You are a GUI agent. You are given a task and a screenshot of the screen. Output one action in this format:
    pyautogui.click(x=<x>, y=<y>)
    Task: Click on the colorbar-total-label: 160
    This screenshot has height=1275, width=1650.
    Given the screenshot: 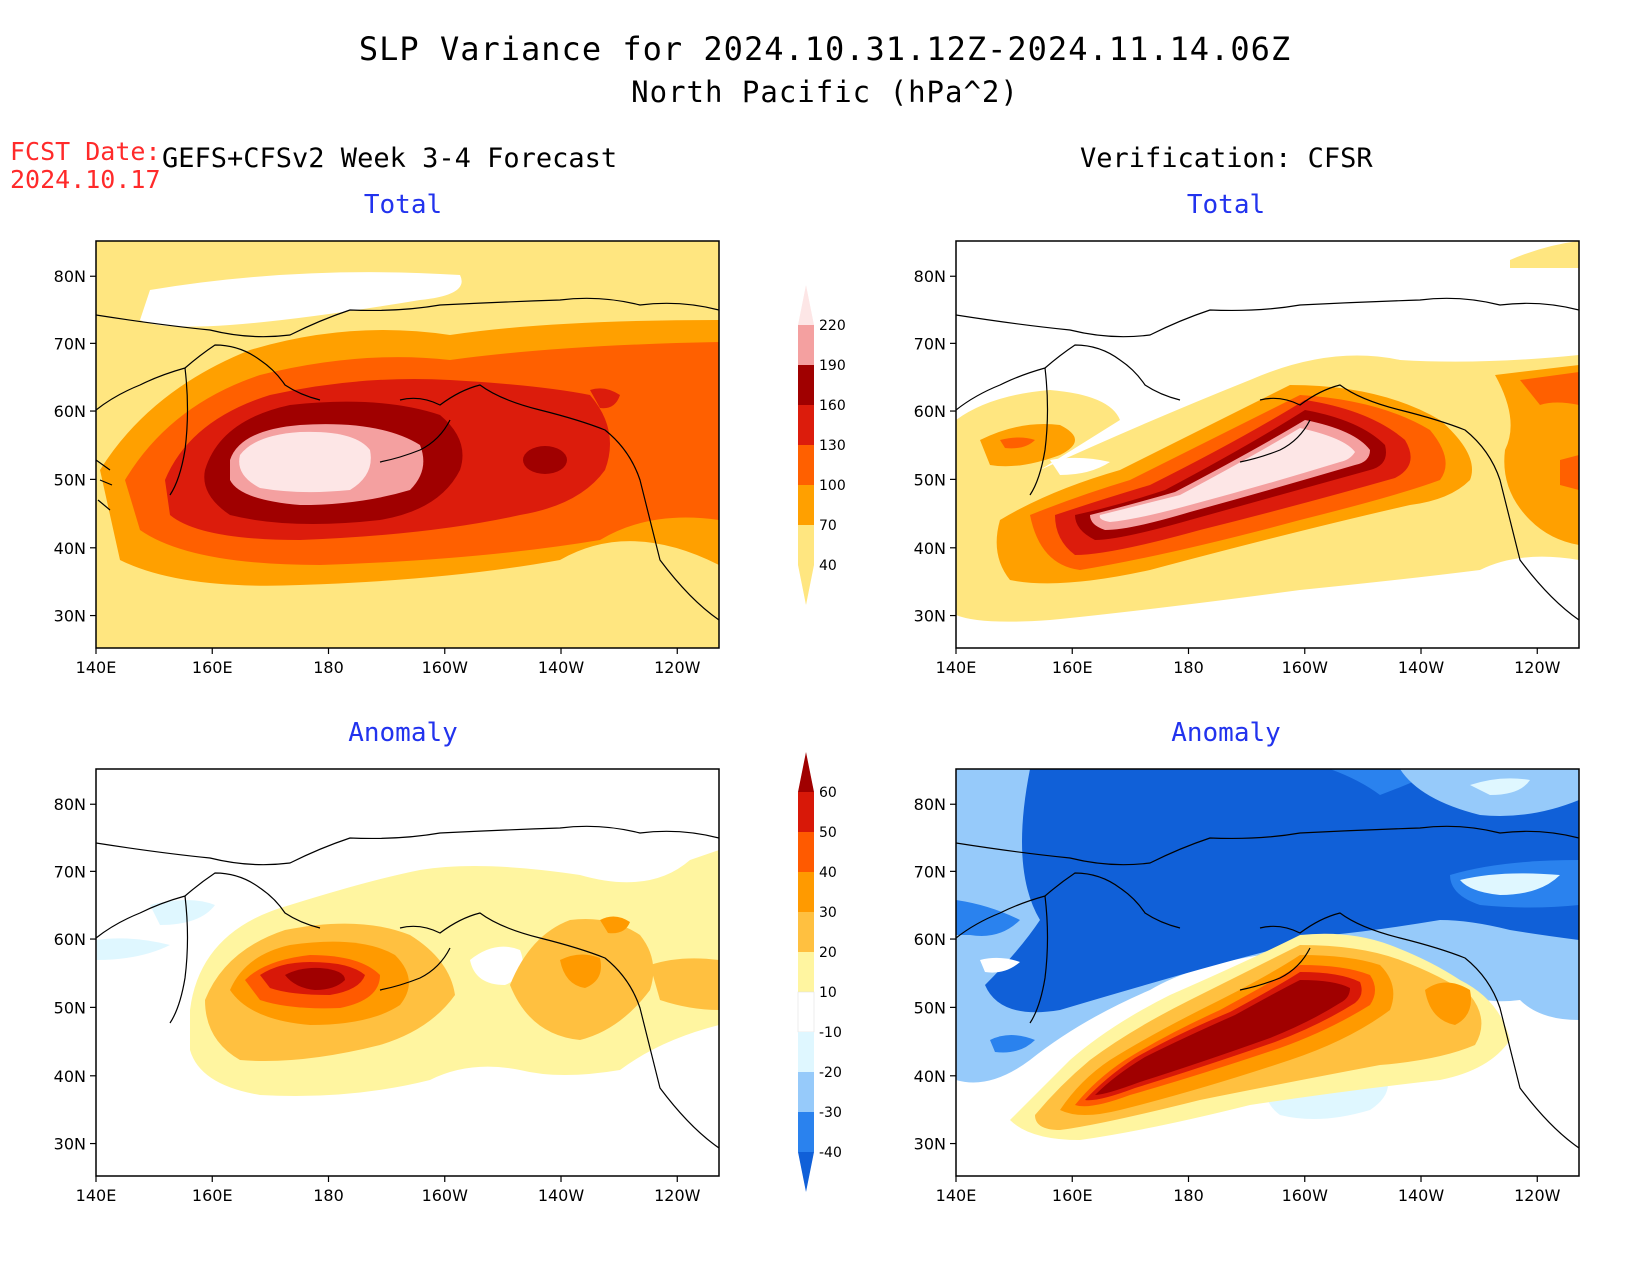 What is the action you would take?
    pyautogui.click(x=832, y=406)
    